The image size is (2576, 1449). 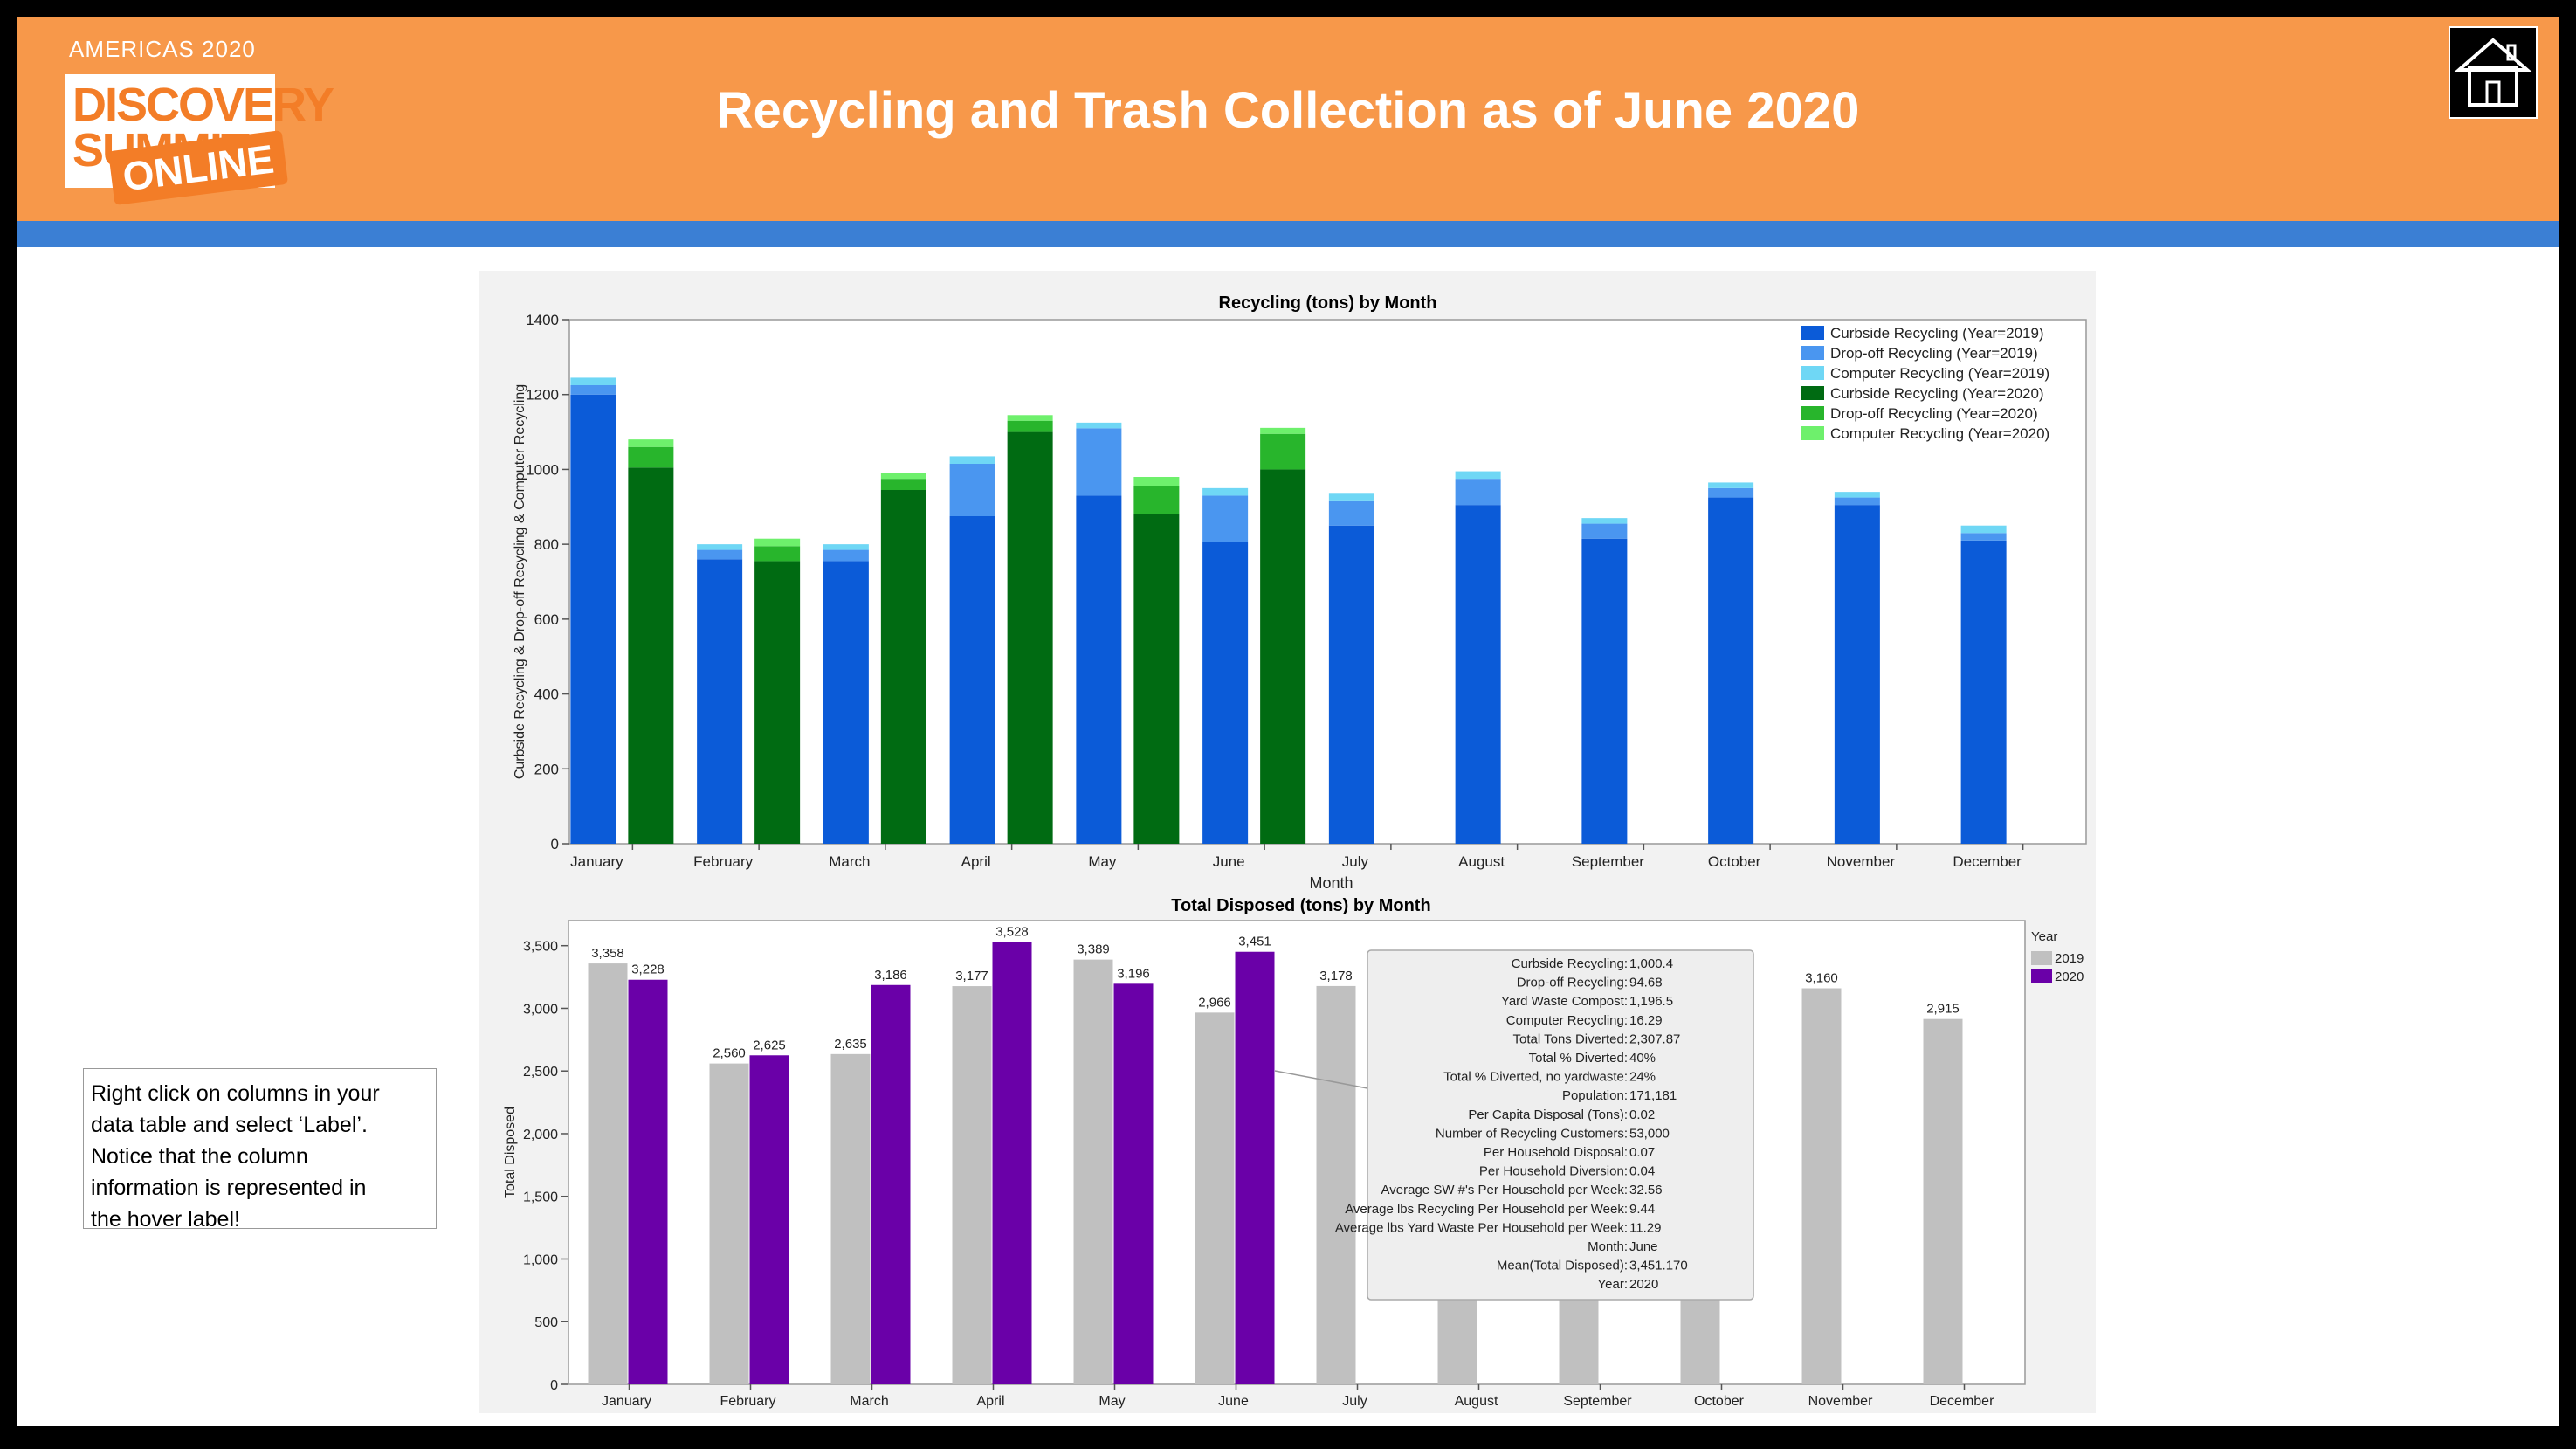 What do you see at coordinates (1214, 1002) in the screenshot?
I see `chart2-data-label: 2,966` at bounding box center [1214, 1002].